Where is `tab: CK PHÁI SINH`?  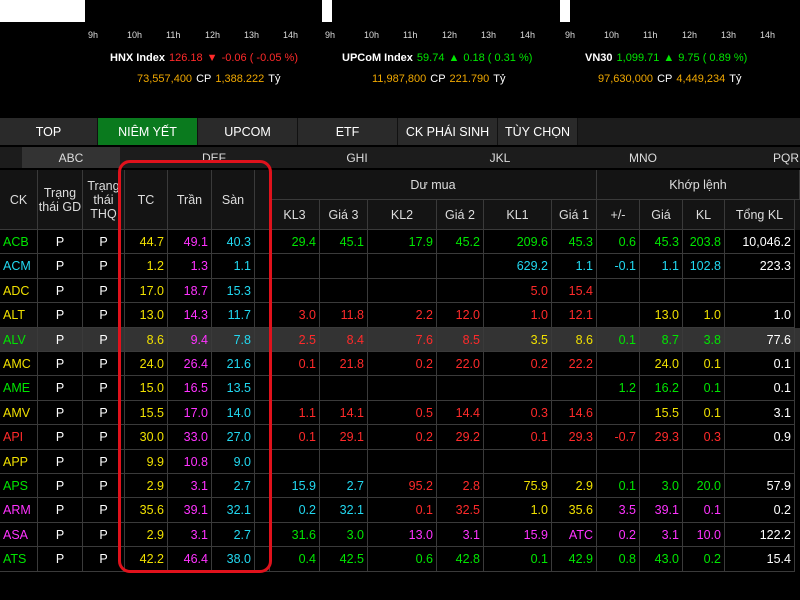
tab: CK PHÁI SINH is located at coordinates (448, 131).